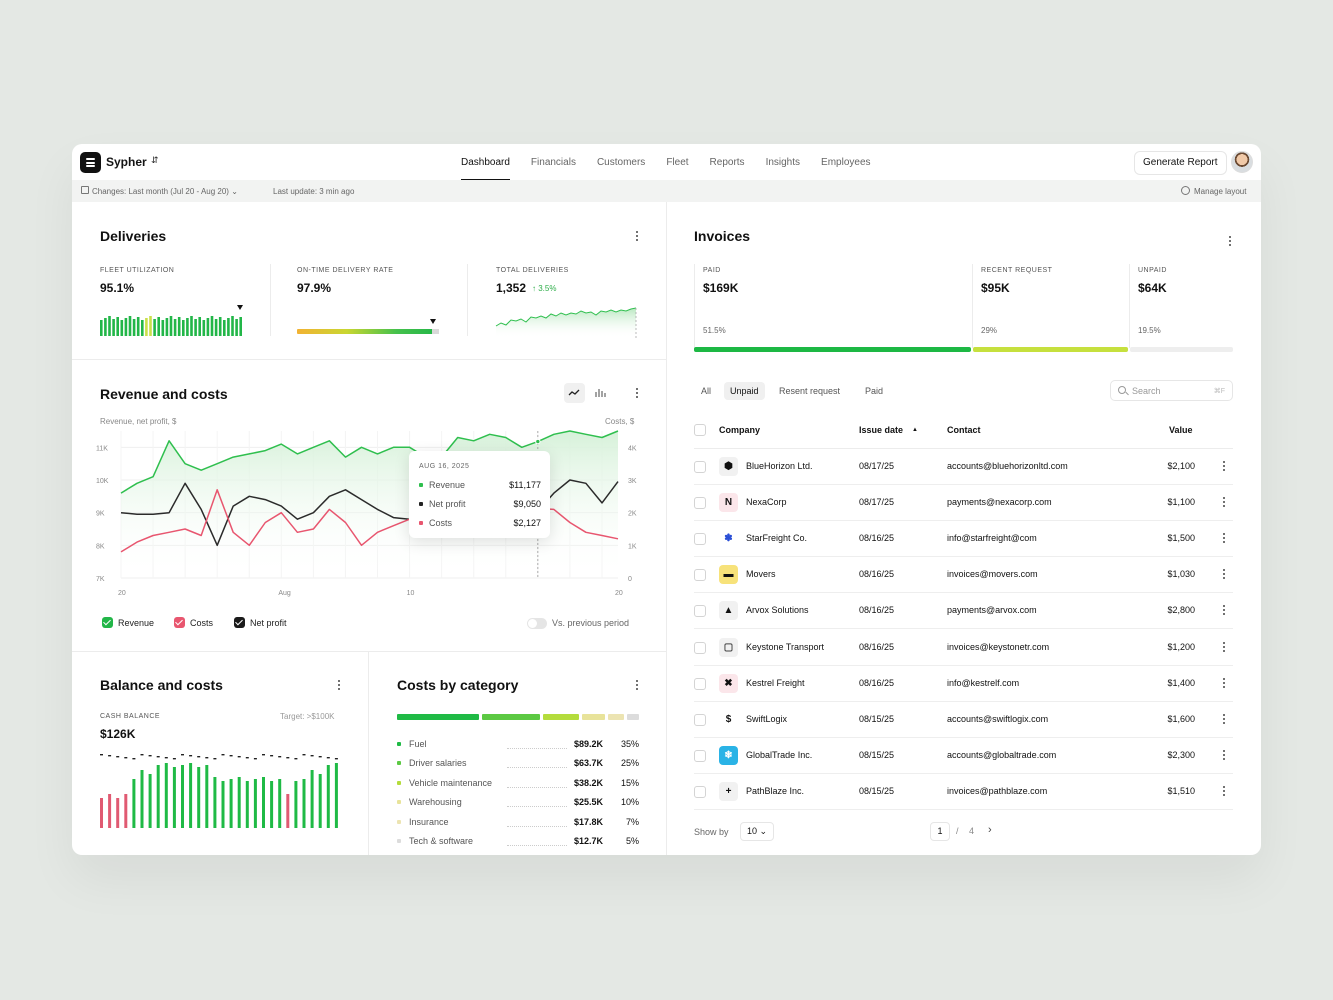  Describe the element at coordinates (740, 430) in the screenshot. I see `col-company: Company` at that location.